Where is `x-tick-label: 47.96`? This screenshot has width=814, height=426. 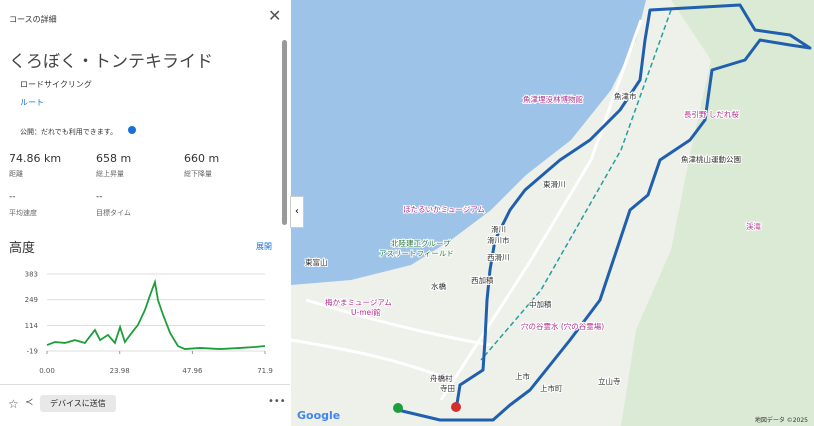 x-tick-label: 47.96 is located at coordinates (192, 371).